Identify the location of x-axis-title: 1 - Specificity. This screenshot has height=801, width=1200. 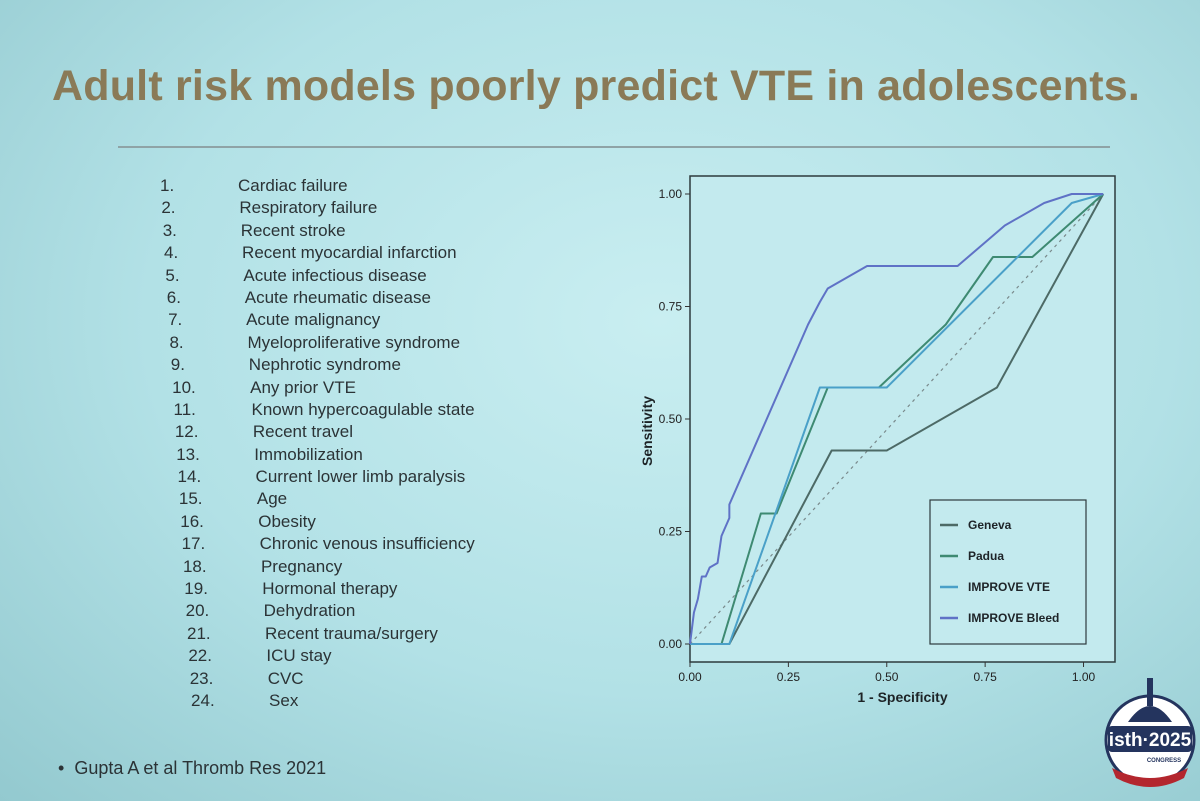
(902, 697).